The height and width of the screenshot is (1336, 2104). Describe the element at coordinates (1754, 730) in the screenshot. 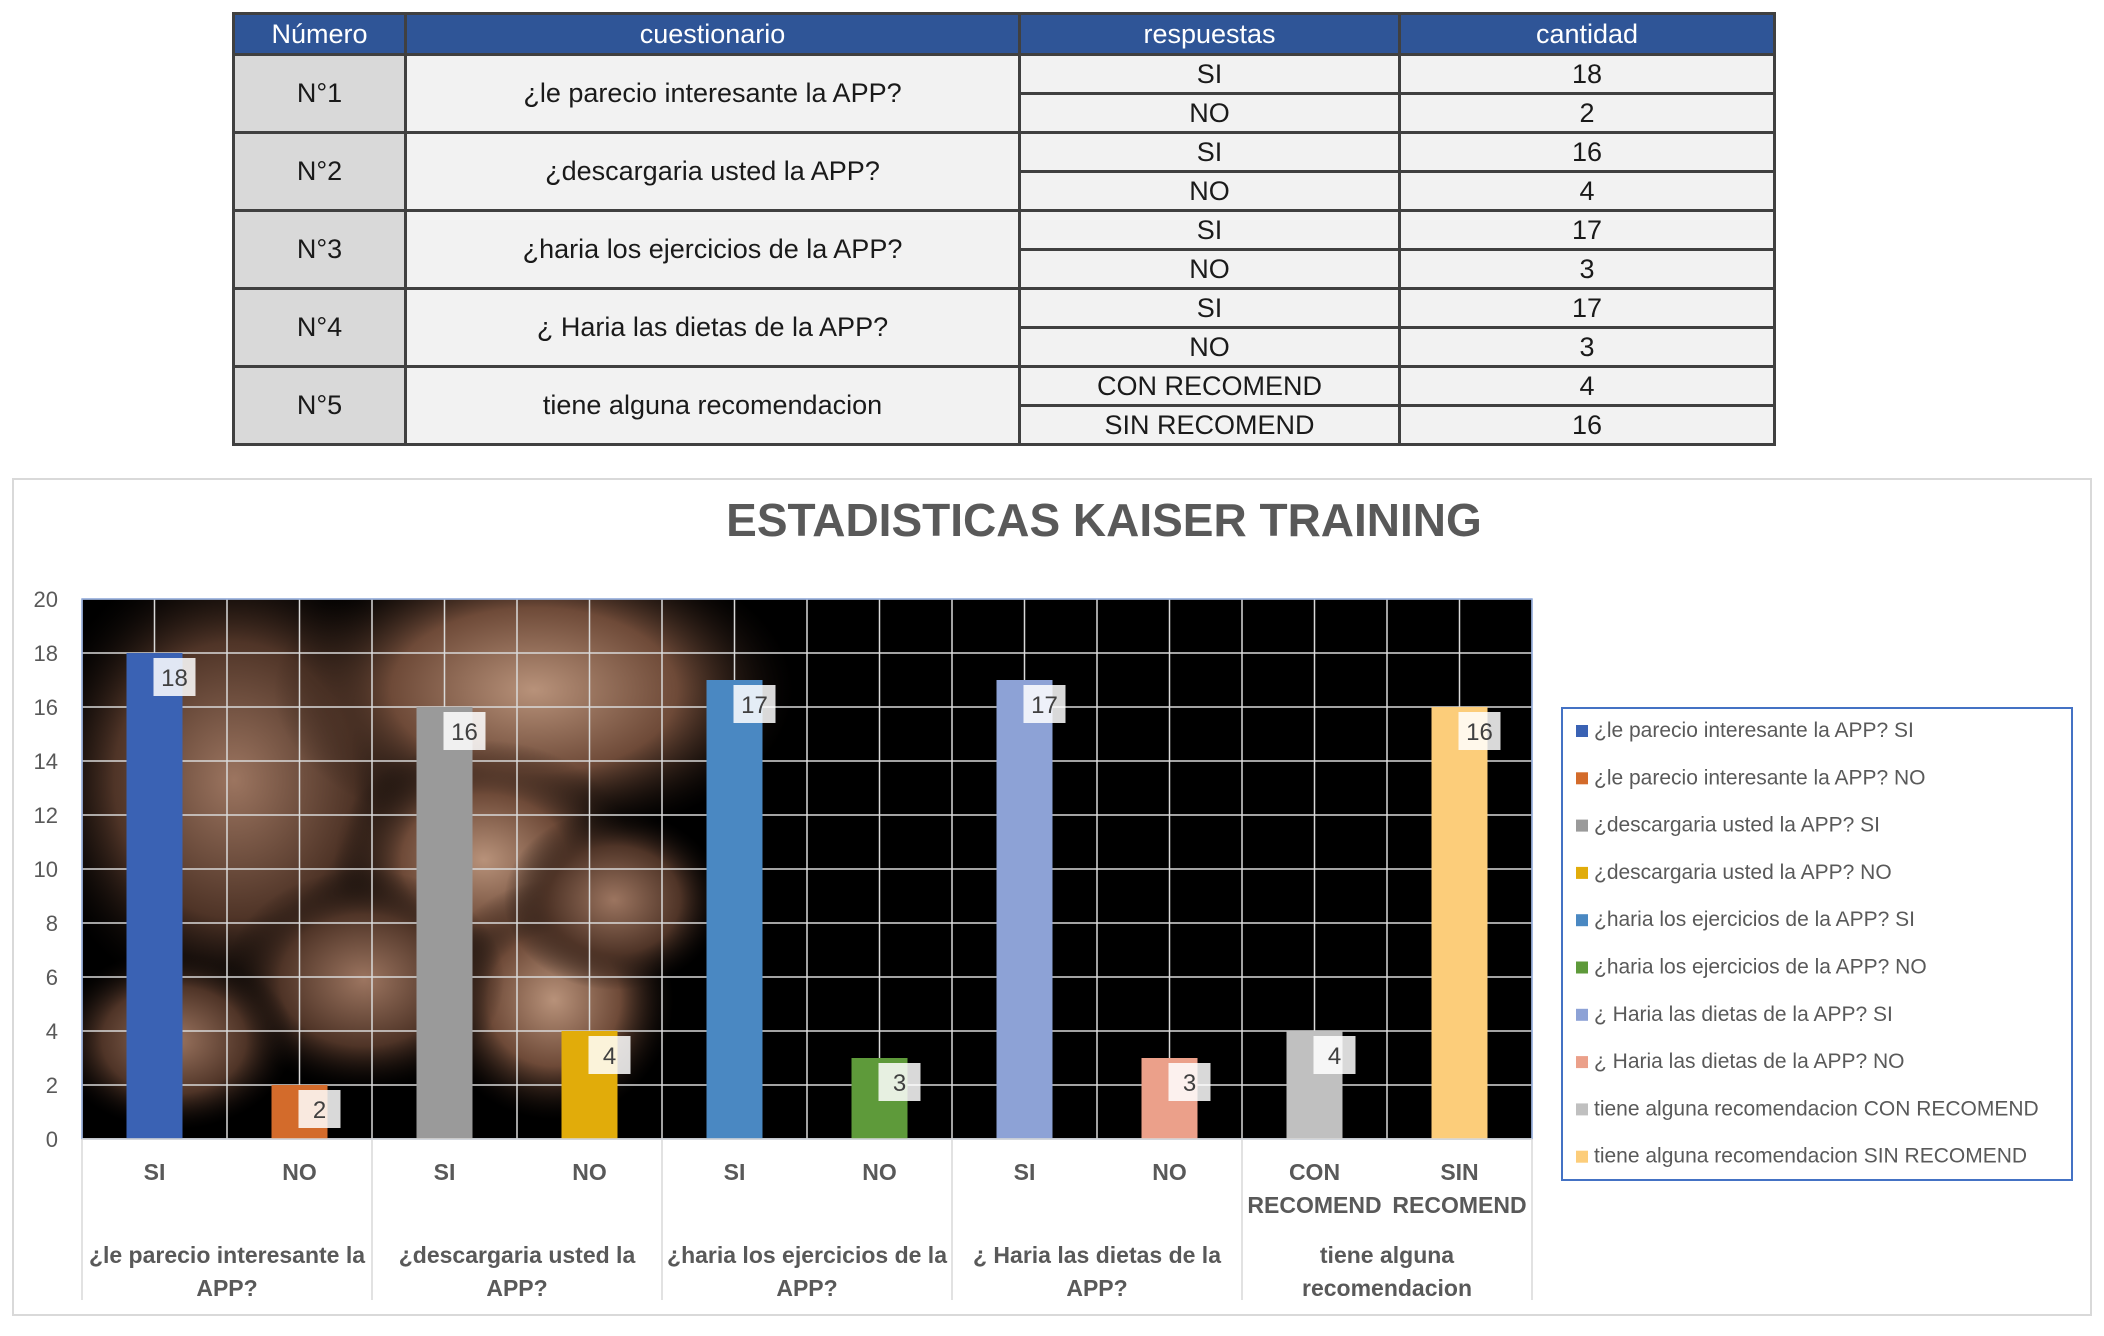

I see `legend-entry: ¿le parecio interesante la APP? SI` at that location.